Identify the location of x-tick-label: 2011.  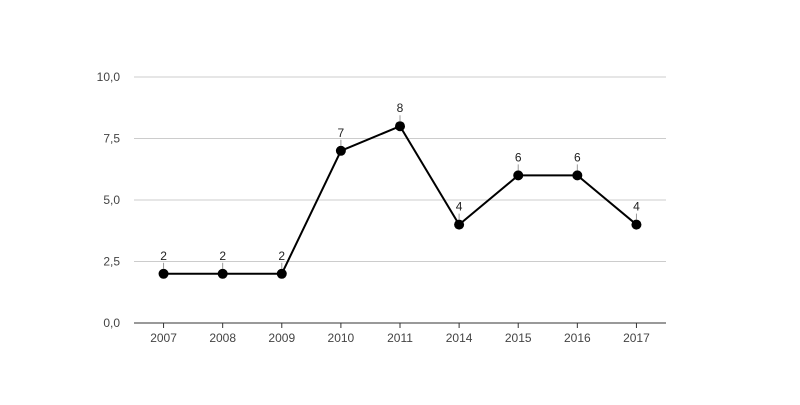
(400, 338).